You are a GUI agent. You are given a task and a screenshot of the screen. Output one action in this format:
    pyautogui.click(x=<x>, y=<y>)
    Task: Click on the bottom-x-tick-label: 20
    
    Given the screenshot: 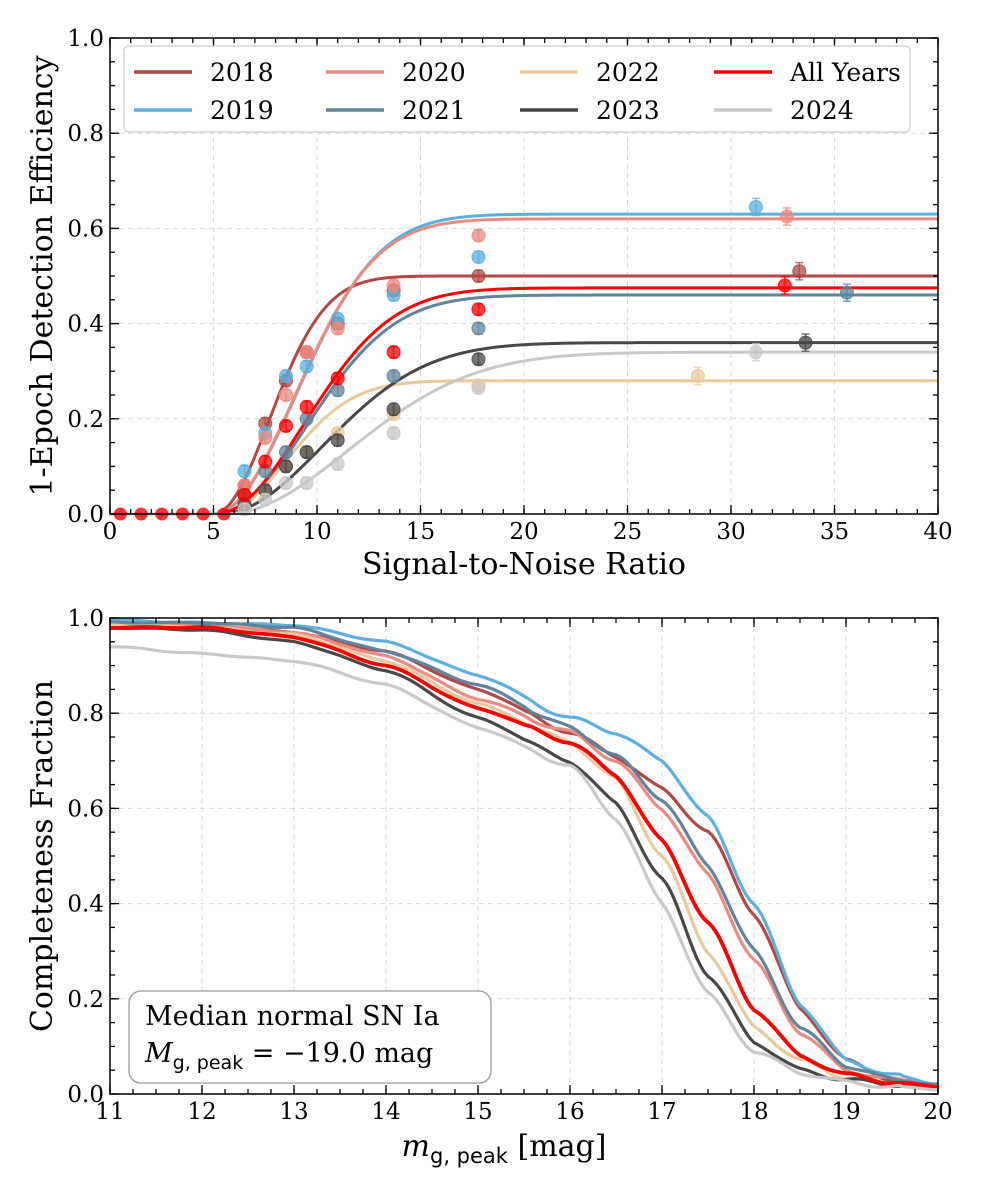 What is the action you would take?
    pyautogui.click(x=937, y=1112)
    